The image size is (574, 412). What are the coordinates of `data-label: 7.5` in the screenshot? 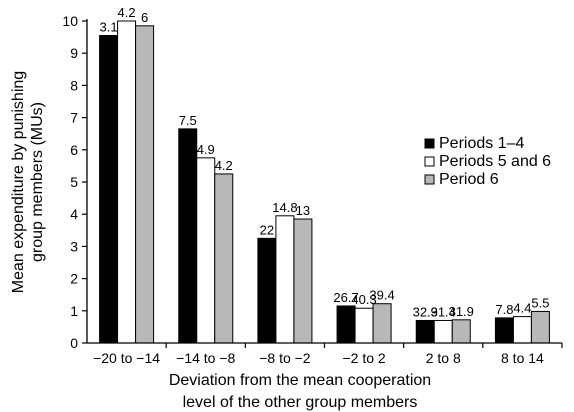 It's located at (188, 120).